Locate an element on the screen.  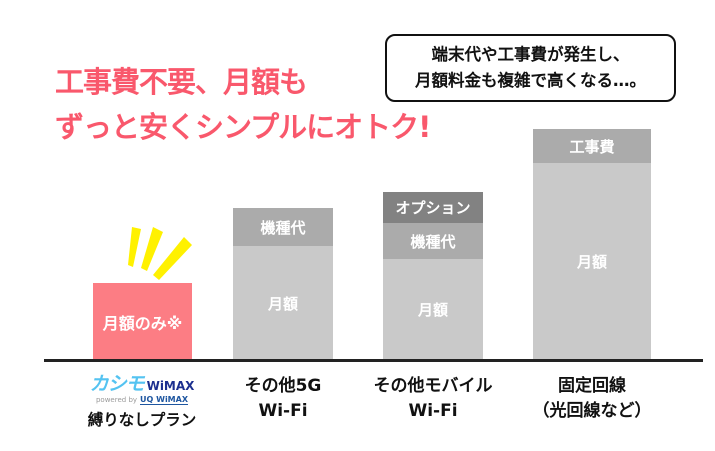
wimax-logo-text: WiMAX is located at coordinates (170, 386).